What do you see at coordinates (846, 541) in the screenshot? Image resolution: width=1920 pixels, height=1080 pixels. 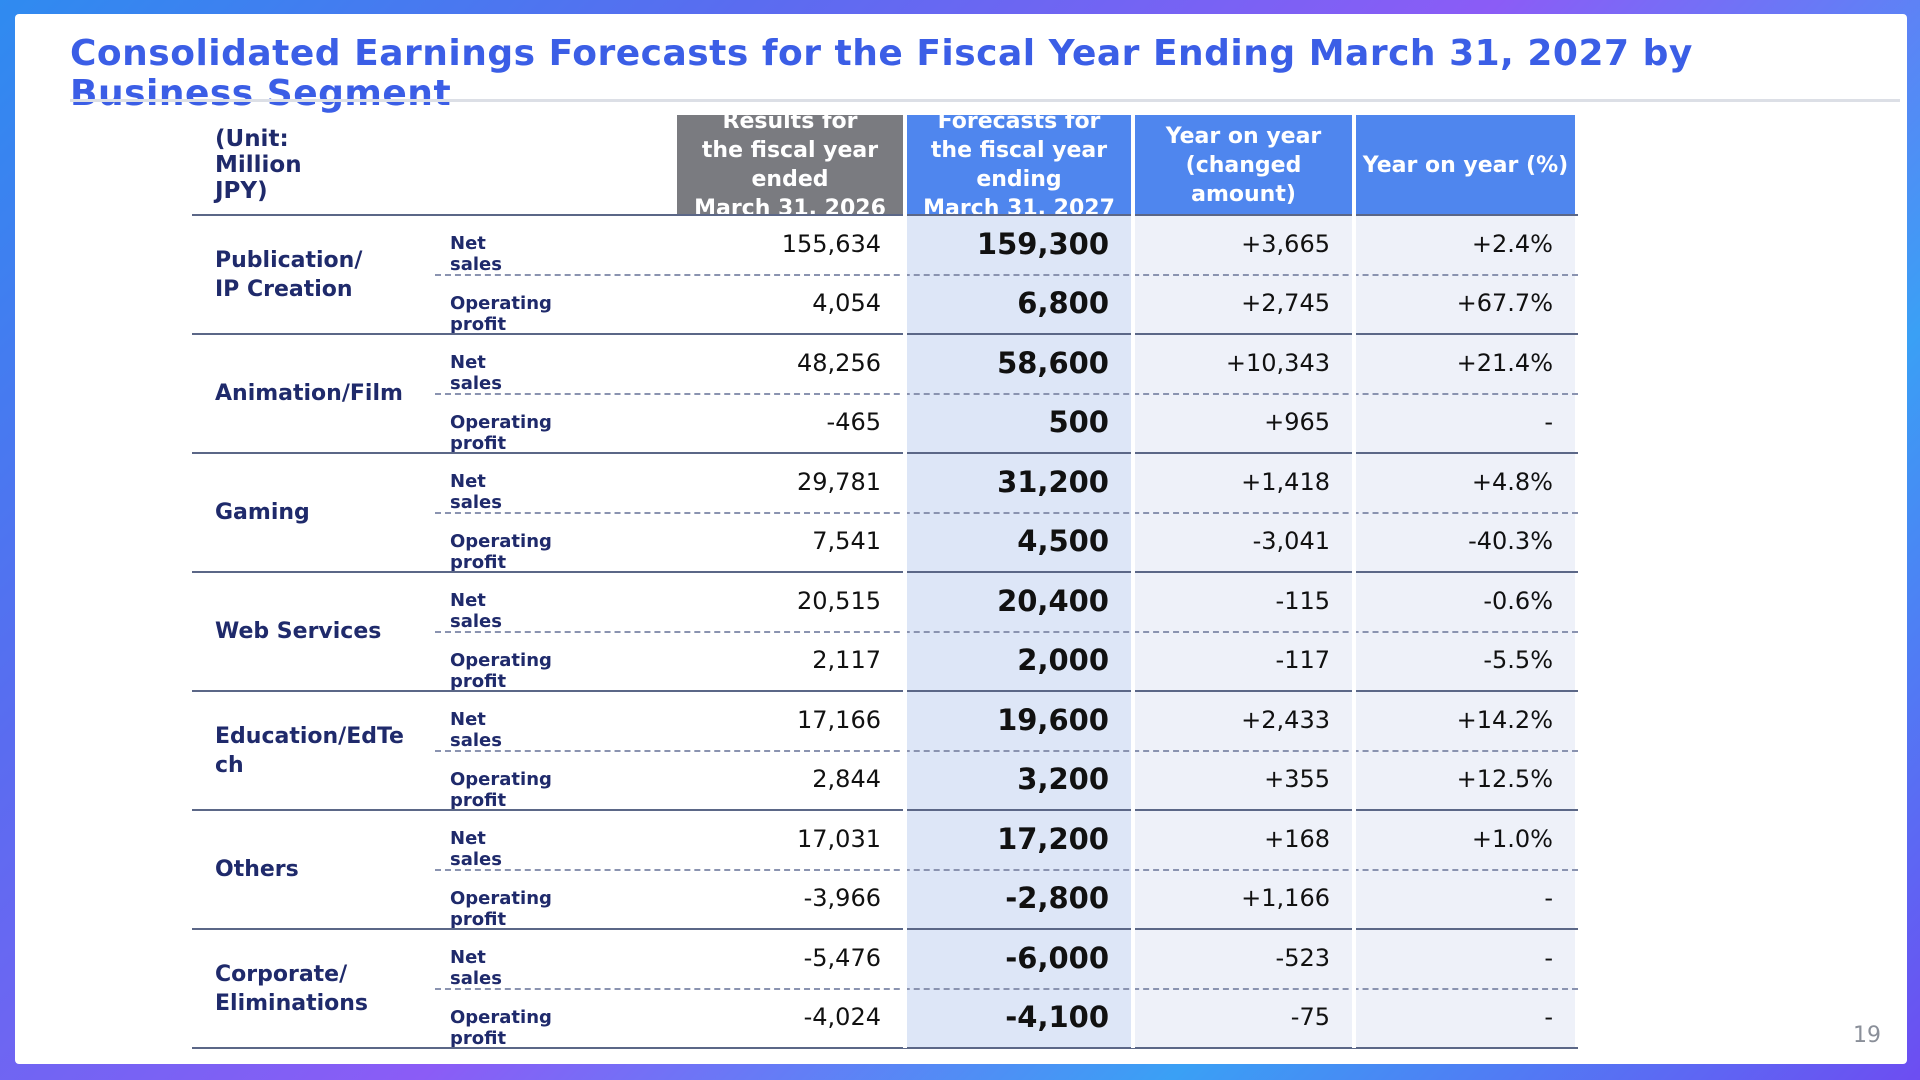 I see `results-value: 7,541` at bounding box center [846, 541].